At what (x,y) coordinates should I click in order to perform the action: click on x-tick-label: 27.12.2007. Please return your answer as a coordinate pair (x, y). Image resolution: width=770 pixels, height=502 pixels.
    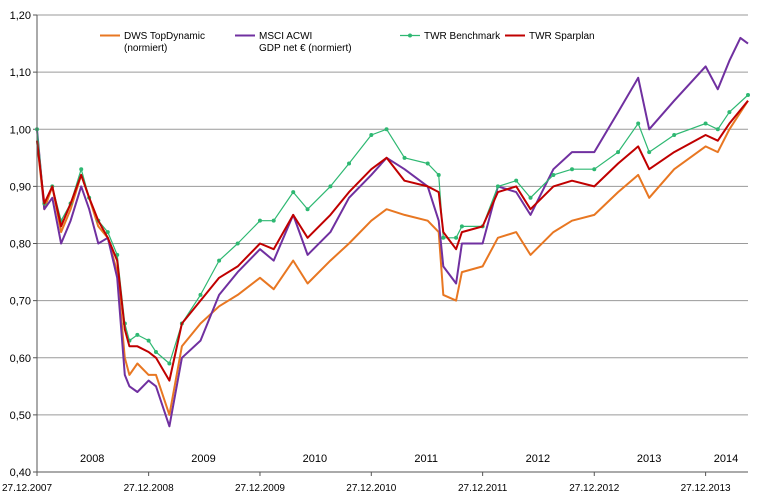
    Looking at the image, I should click on (27, 488).